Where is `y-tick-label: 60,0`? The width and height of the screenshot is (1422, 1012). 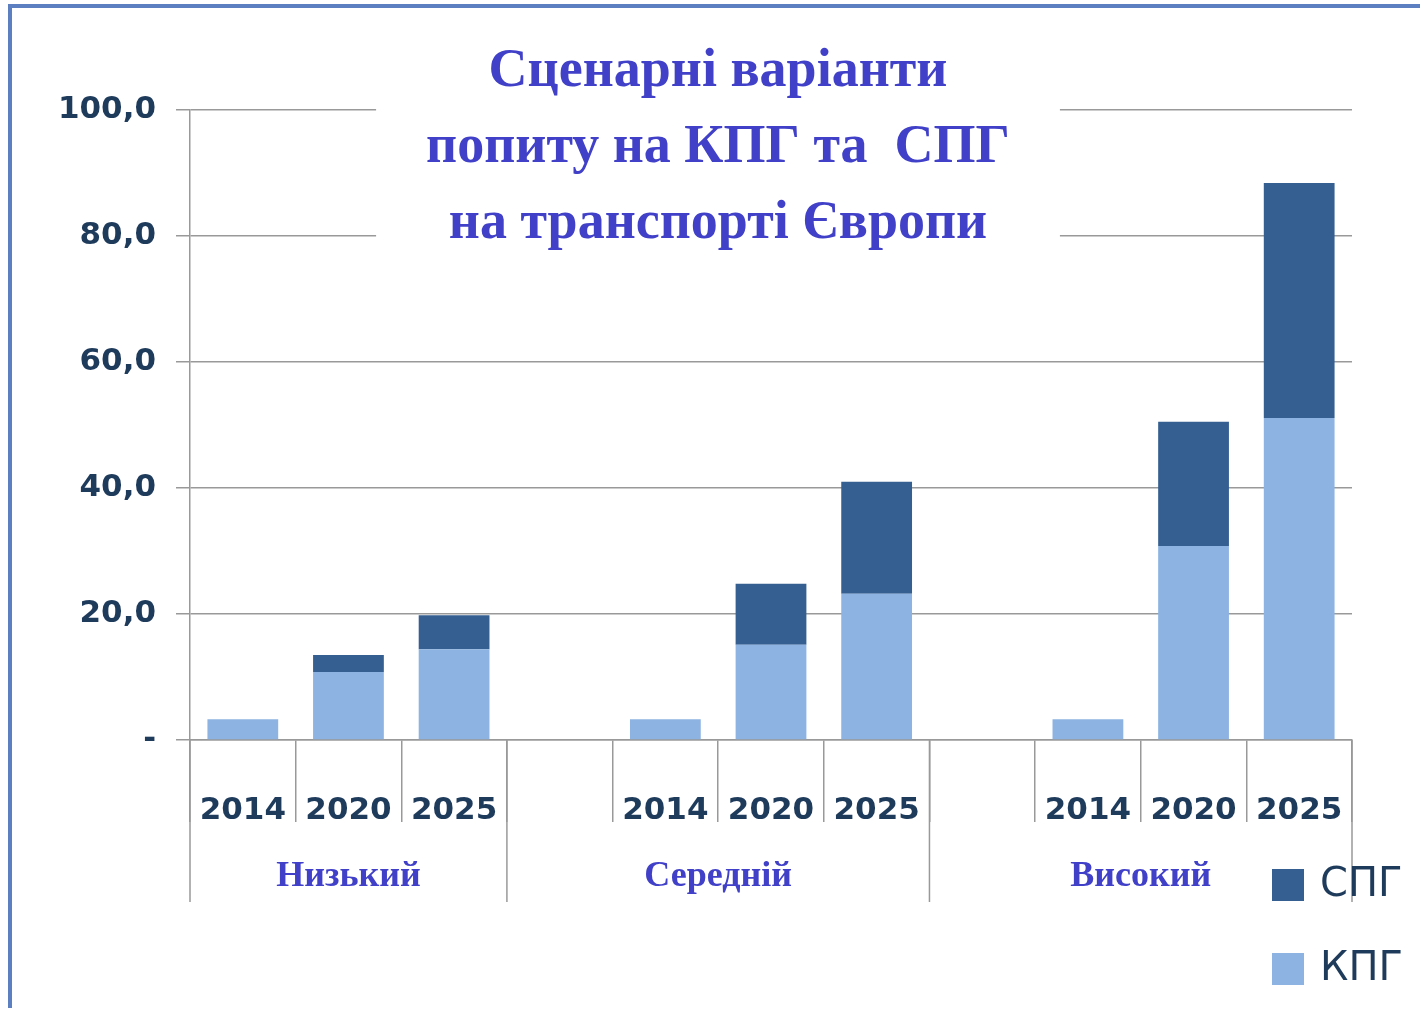 y-tick-label: 60,0 is located at coordinates (117, 359).